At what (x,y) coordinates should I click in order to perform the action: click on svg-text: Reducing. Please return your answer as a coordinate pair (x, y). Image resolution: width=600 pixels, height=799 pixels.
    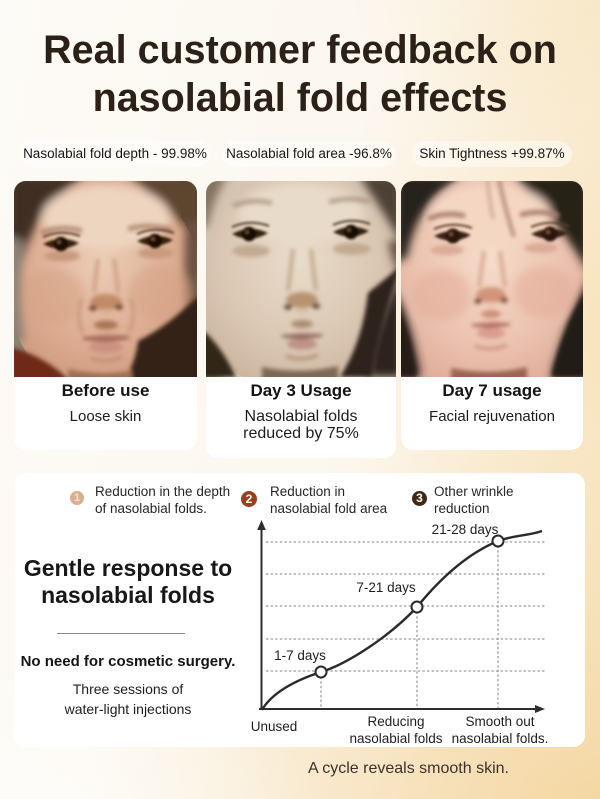
    Looking at the image, I should click on (395, 721).